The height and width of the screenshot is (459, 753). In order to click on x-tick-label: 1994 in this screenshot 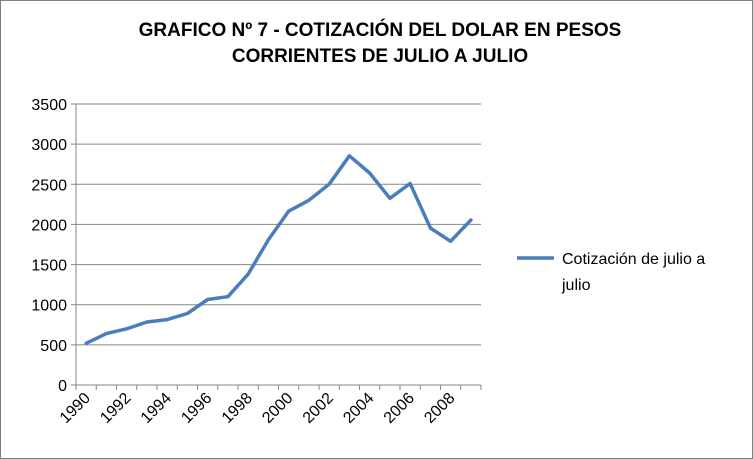, I will do `click(156, 408)`.